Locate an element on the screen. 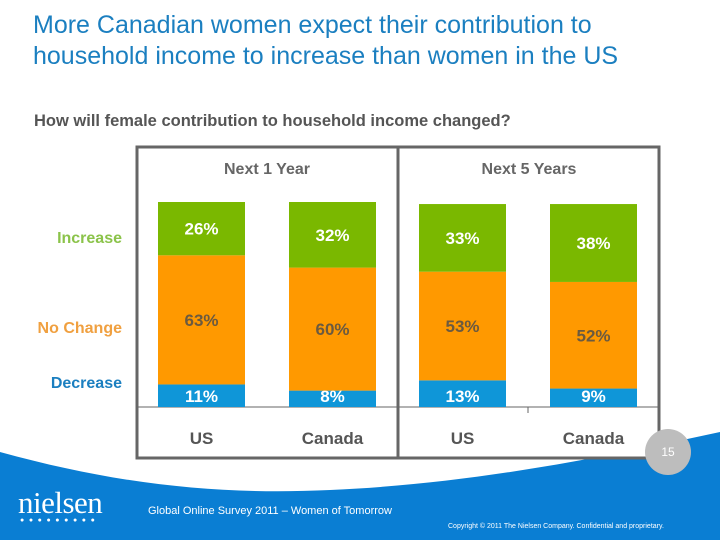 The image size is (720, 540). data-label-no-change: 60% is located at coordinates (332, 329).